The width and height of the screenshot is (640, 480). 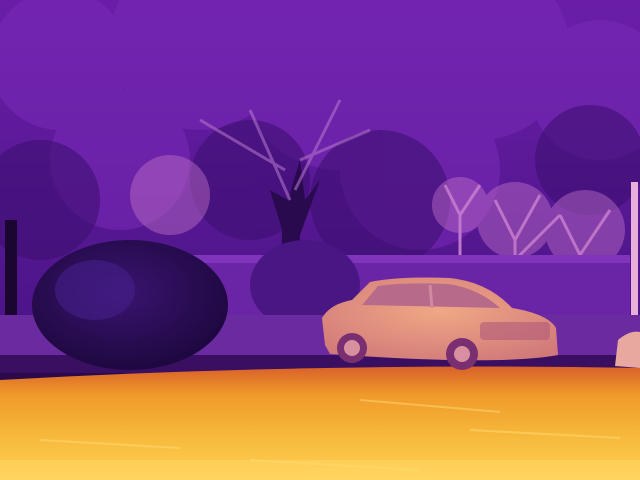 I want to click on car-pillar, so click(x=431, y=296).